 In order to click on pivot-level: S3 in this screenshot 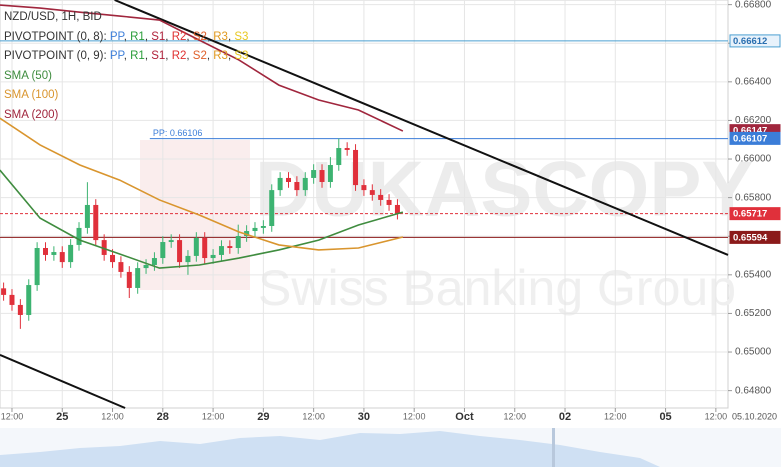, I will do `click(241, 36)`.